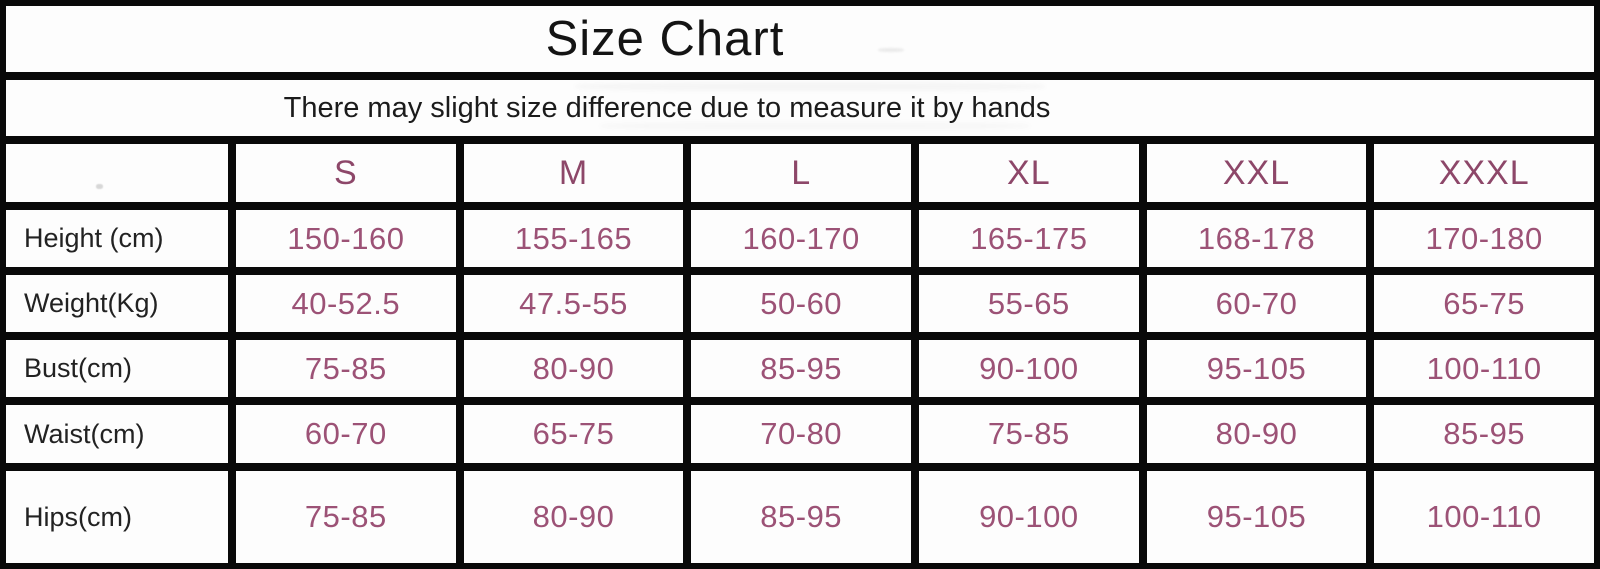 The height and width of the screenshot is (569, 1600). Describe the element at coordinates (117, 368) in the screenshot. I see `row-label-bust: Bust(cm)` at that location.